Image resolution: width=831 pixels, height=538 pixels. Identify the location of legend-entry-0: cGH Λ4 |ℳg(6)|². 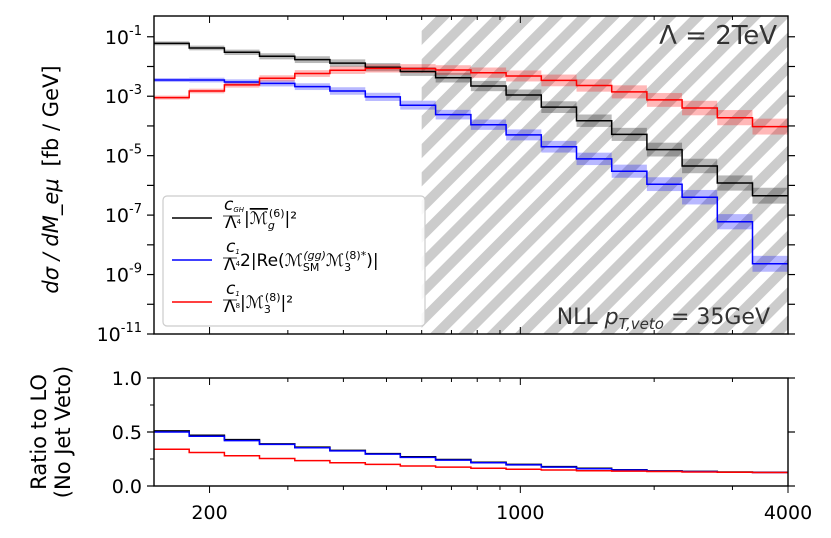
(260, 214).